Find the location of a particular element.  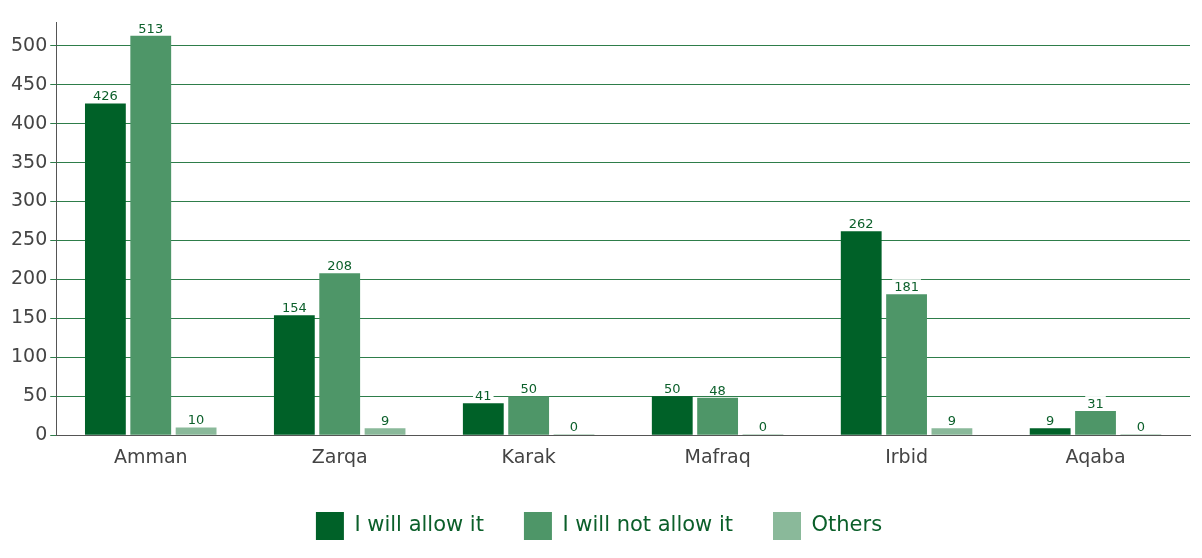

x-tick-label: Karak is located at coordinates (528, 455).